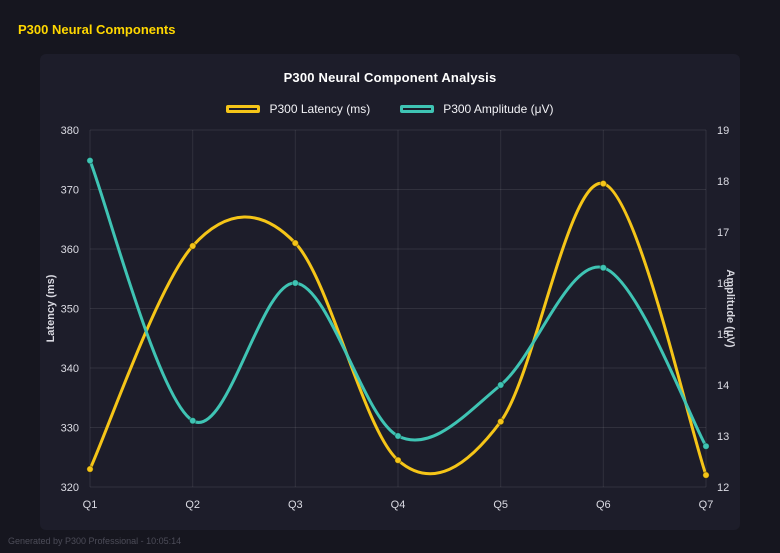 This screenshot has height=553, width=780. Describe the element at coordinates (70, 310) in the screenshot. I see `left-tick-label: 350` at that location.